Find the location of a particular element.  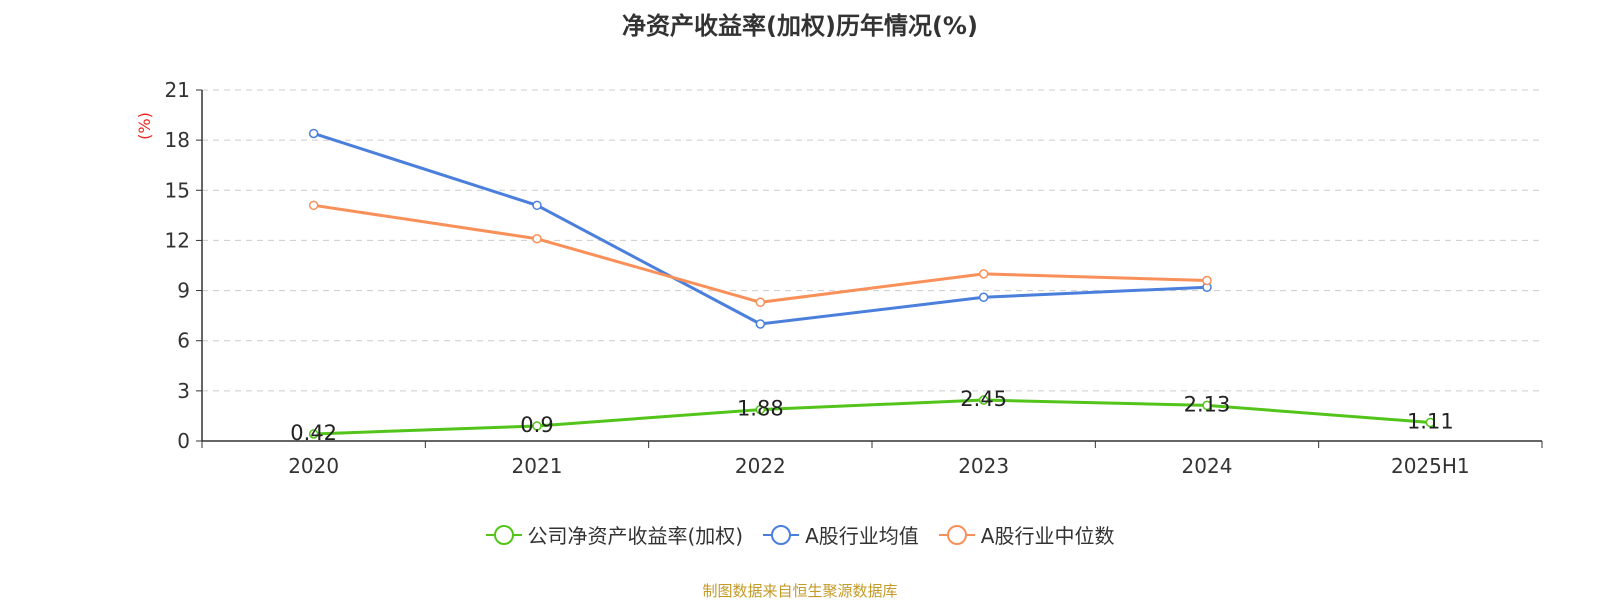

data-labels: 0.42 0.9 1.88 2.45 2.13 1.11 is located at coordinates (871, 416).